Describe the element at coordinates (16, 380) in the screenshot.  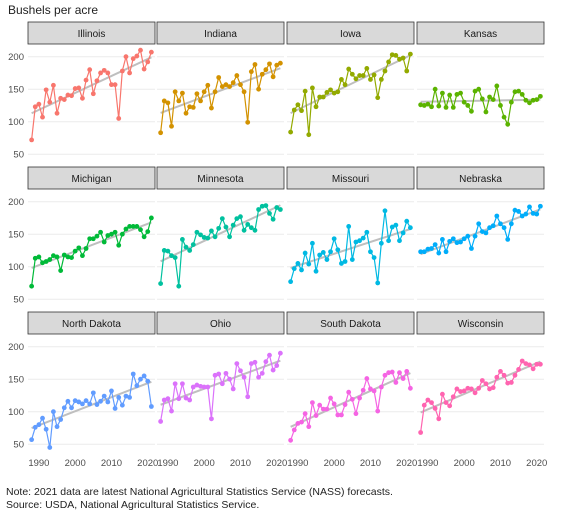
I see `y-tick-label: 150` at that location.